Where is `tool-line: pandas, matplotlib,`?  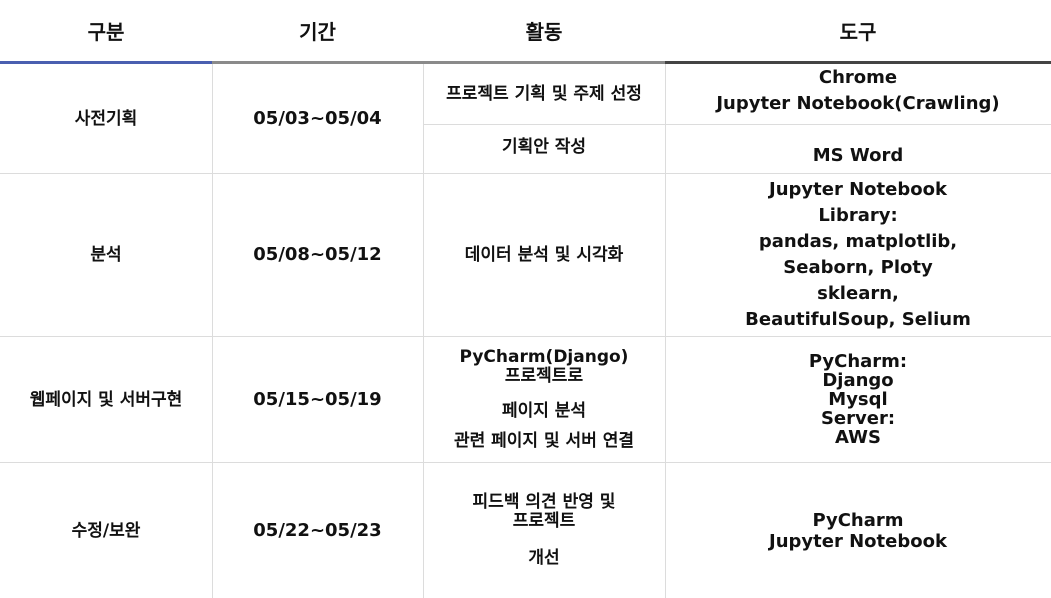 tool-line: pandas, matplotlib, is located at coordinates (858, 241).